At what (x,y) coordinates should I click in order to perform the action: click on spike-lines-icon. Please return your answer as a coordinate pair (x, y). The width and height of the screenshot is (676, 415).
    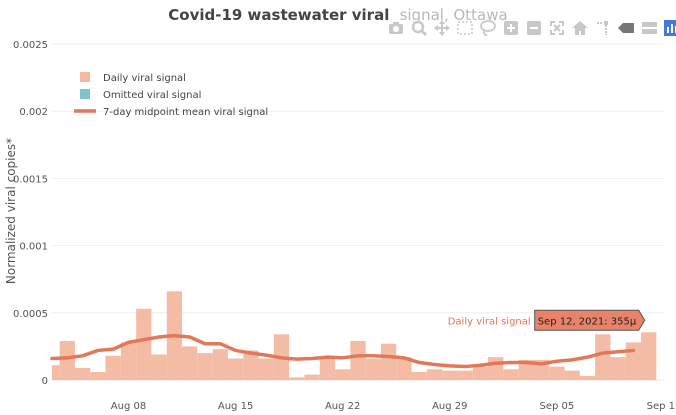
    Looking at the image, I should click on (603, 28).